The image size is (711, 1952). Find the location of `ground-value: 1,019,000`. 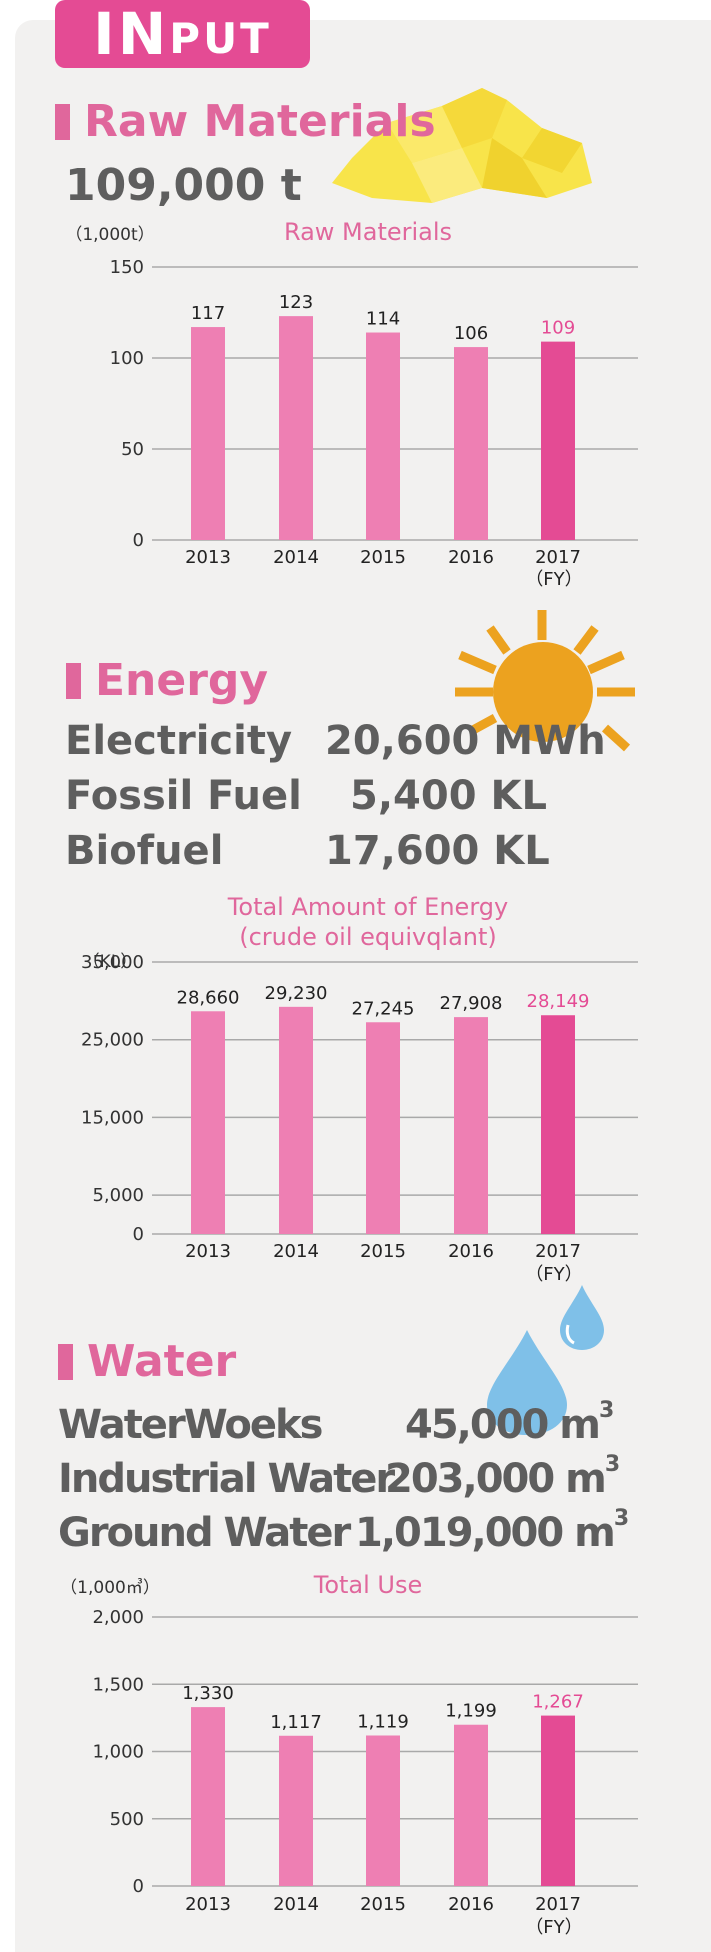

ground-value: 1,019,000 is located at coordinates (459, 1533).